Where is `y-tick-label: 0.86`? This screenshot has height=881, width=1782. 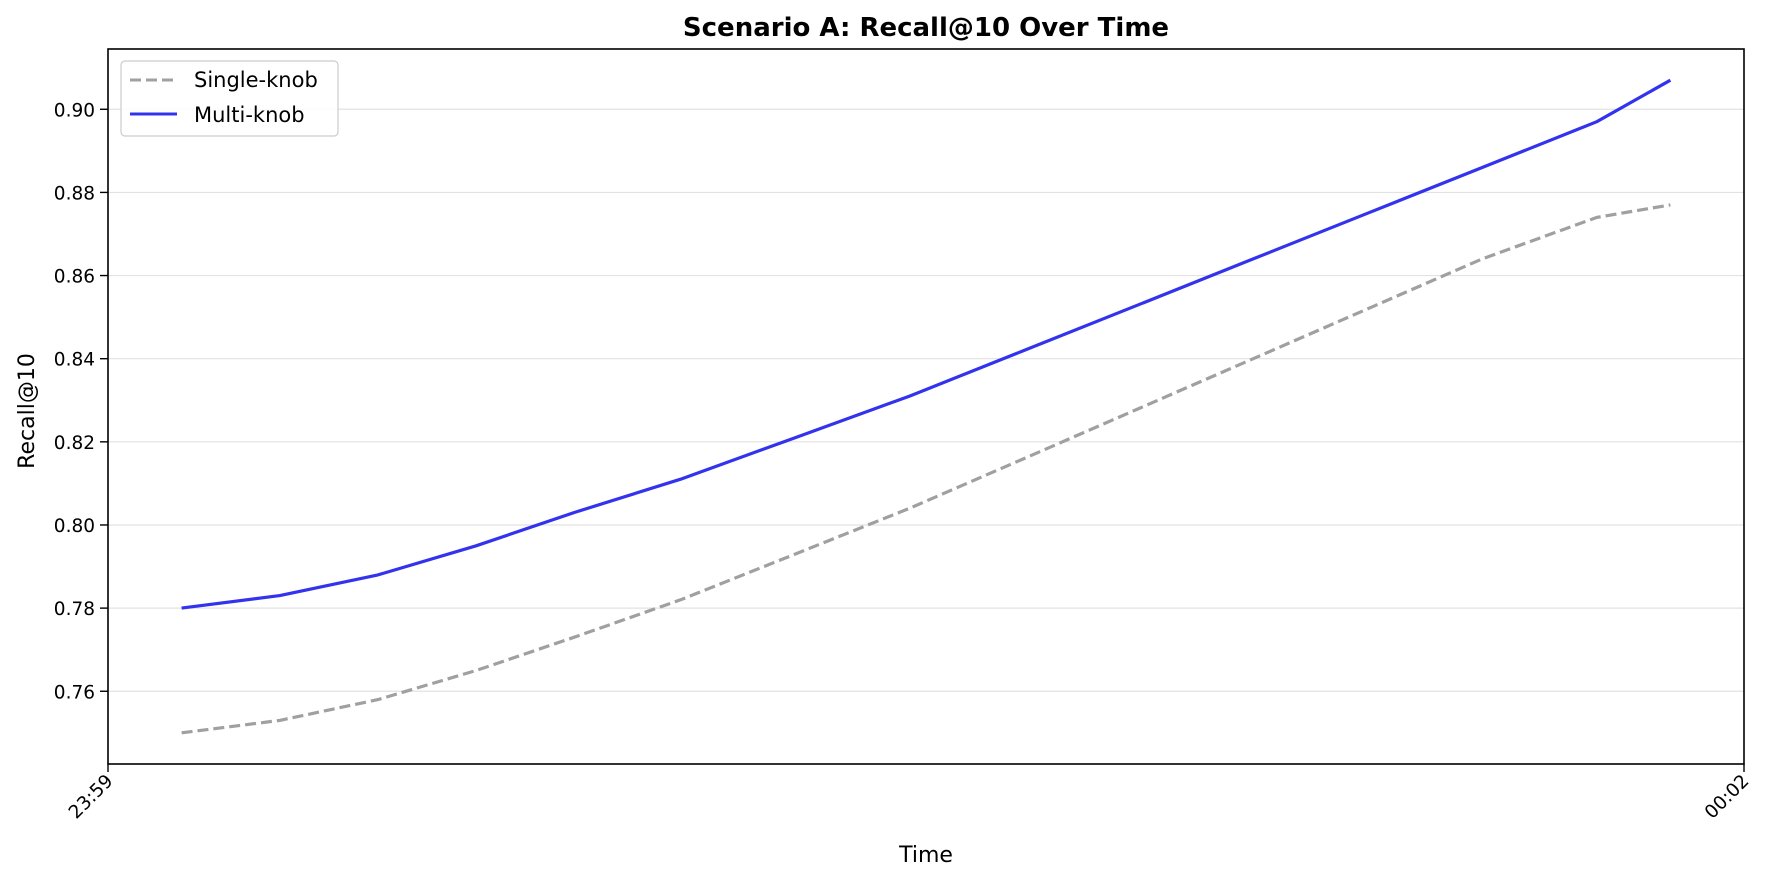 y-tick-label: 0.86 is located at coordinates (74, 277).